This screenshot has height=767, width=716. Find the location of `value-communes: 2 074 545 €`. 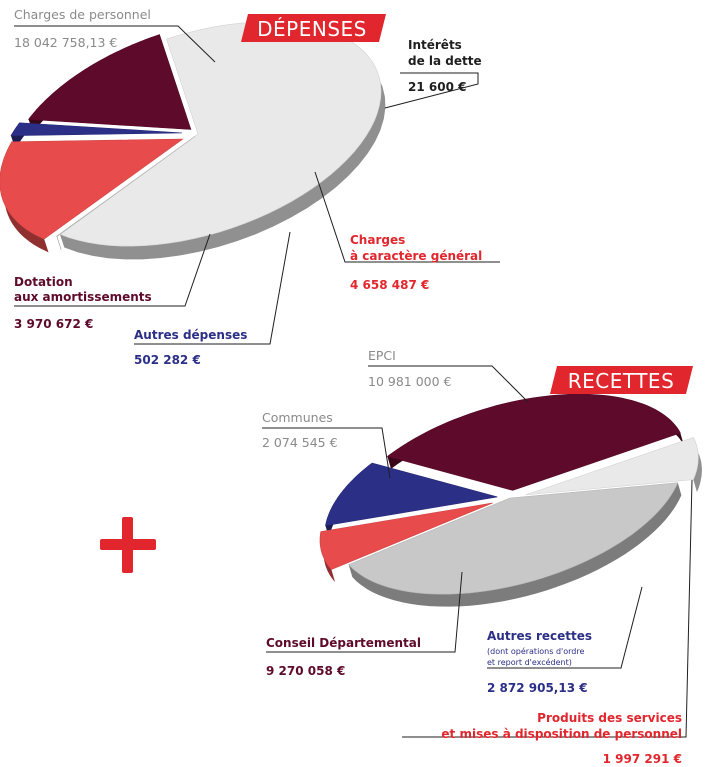

value-communes: 2 074 545 € is located at coordinates (300, 442).